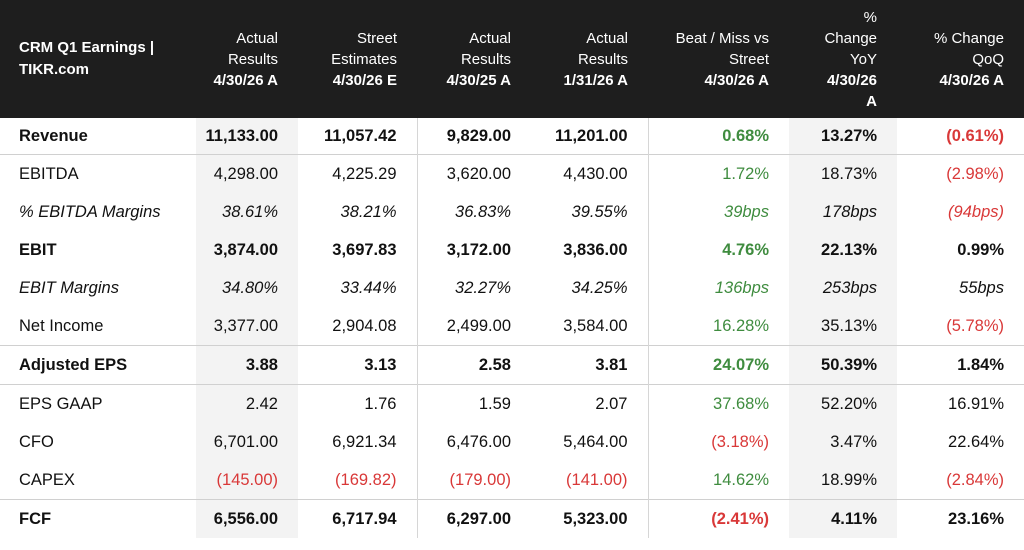  Describe the element at coordinates (960, 365) in the screenshot. I see `cell-qoq: 1.84%` at that location.